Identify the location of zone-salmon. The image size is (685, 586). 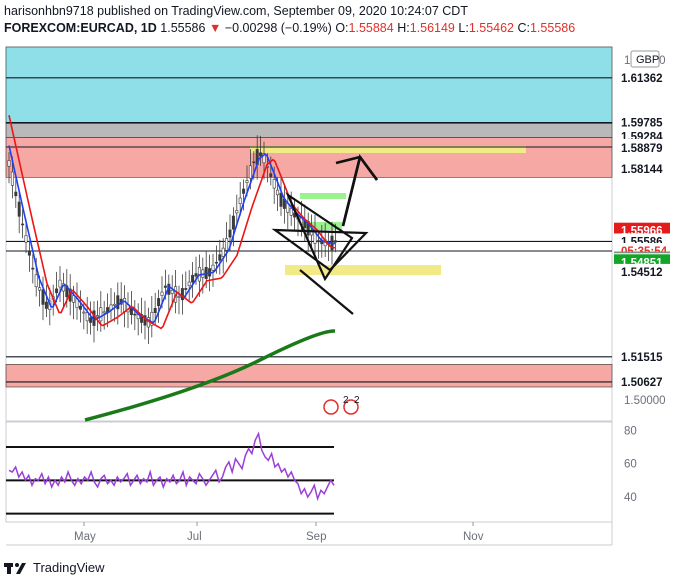
(309, 157).